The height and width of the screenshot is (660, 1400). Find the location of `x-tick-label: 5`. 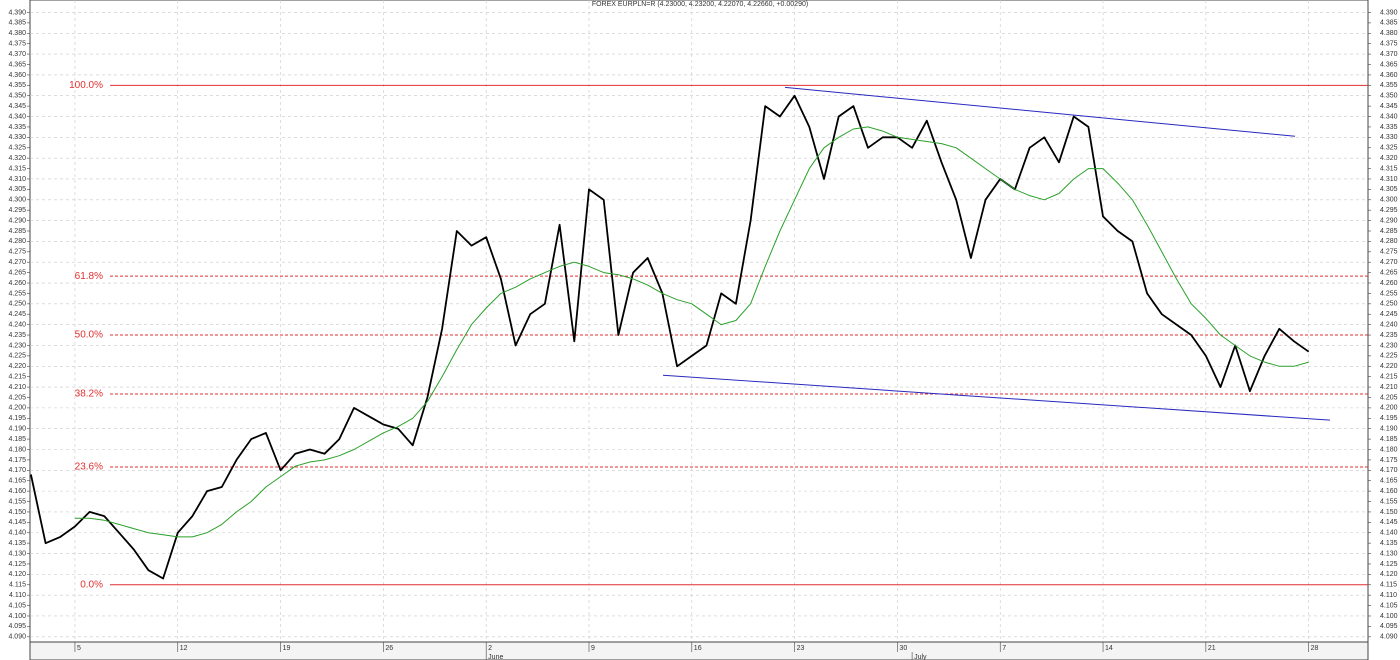

x-tick-label: 5 is located at coordinates (79, 648).